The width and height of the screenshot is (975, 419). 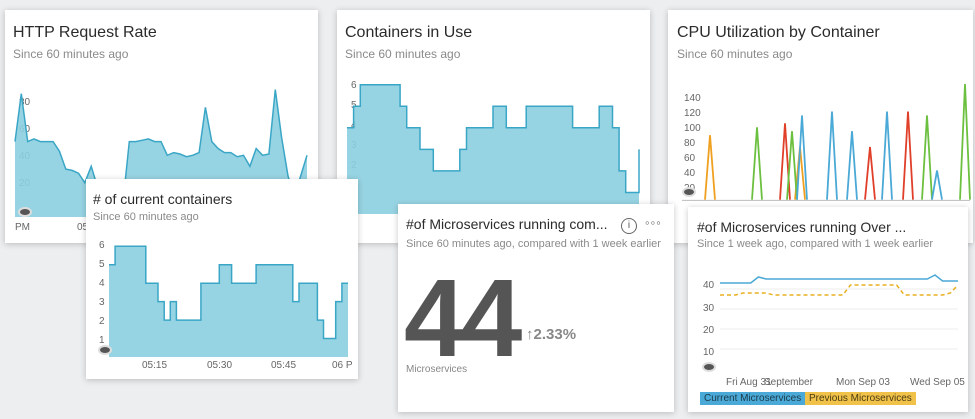 I want to click on current-containers-chart, so click(x=228, y=301).